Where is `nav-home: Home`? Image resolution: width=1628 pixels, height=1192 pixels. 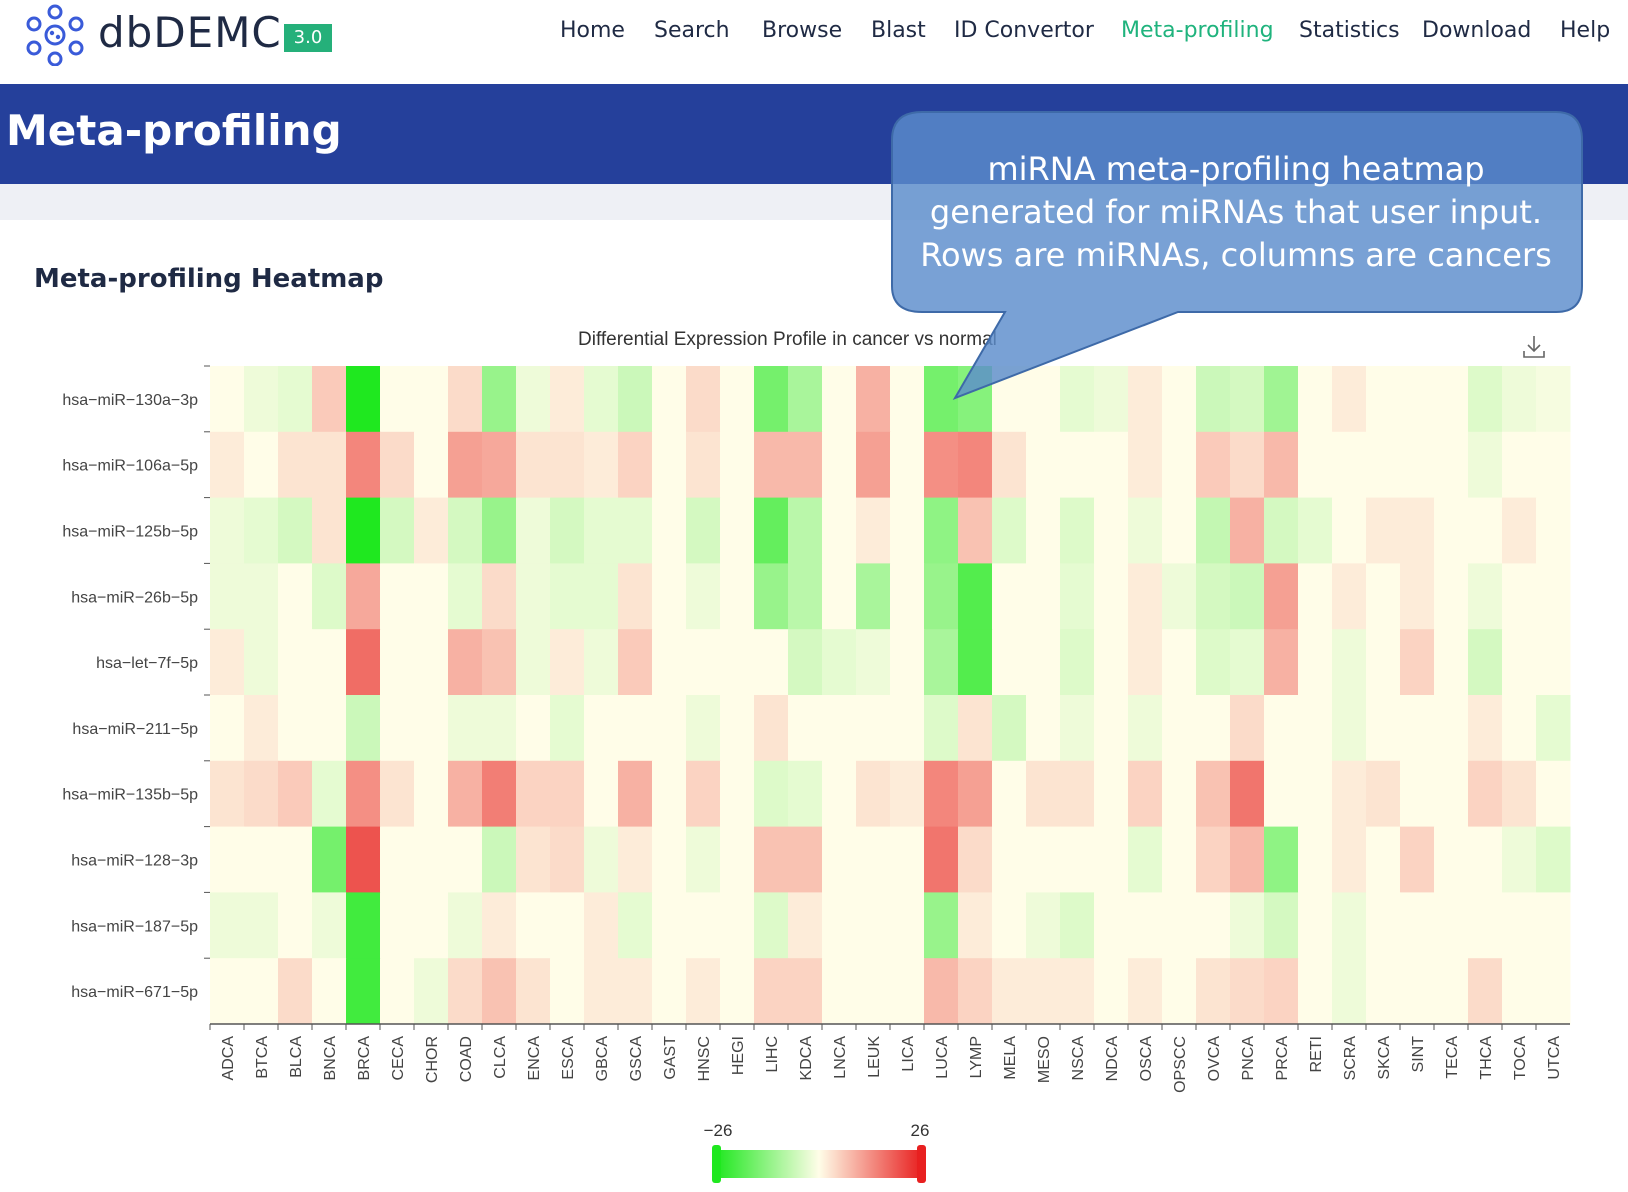
nav-home: Home is located at coordinates (592, 30).